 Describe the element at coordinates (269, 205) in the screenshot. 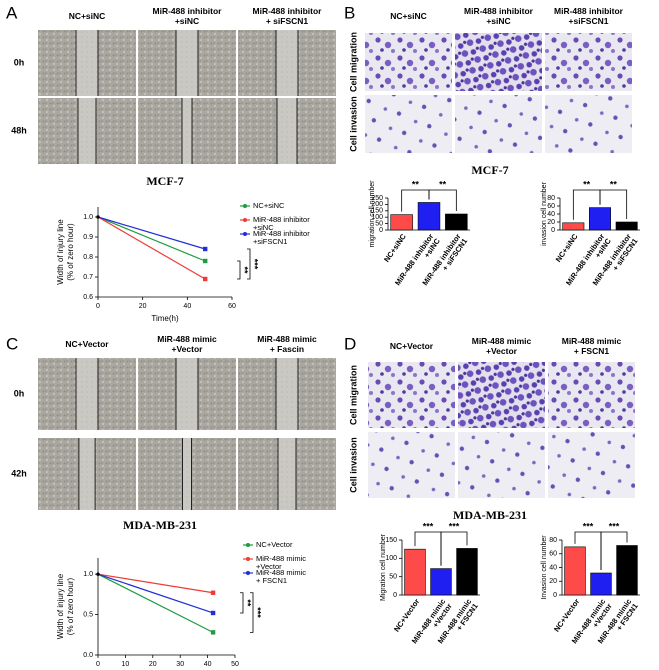

I see `legend-label-line: NC+siNC` at that location.